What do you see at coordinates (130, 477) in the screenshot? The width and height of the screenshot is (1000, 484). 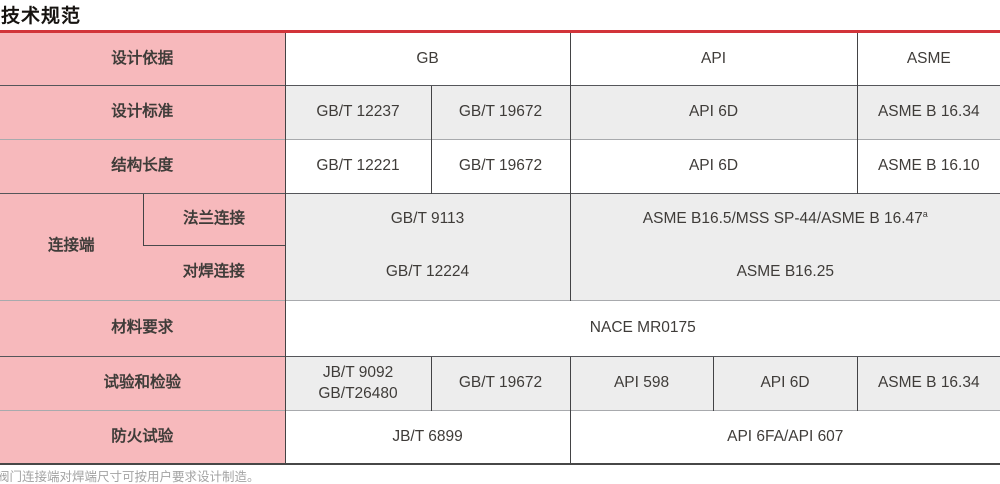 I see `footnote-text: 阀门连接端对焊端尺寸可按用户要求设计制造。` at bounding box center [130, 477].